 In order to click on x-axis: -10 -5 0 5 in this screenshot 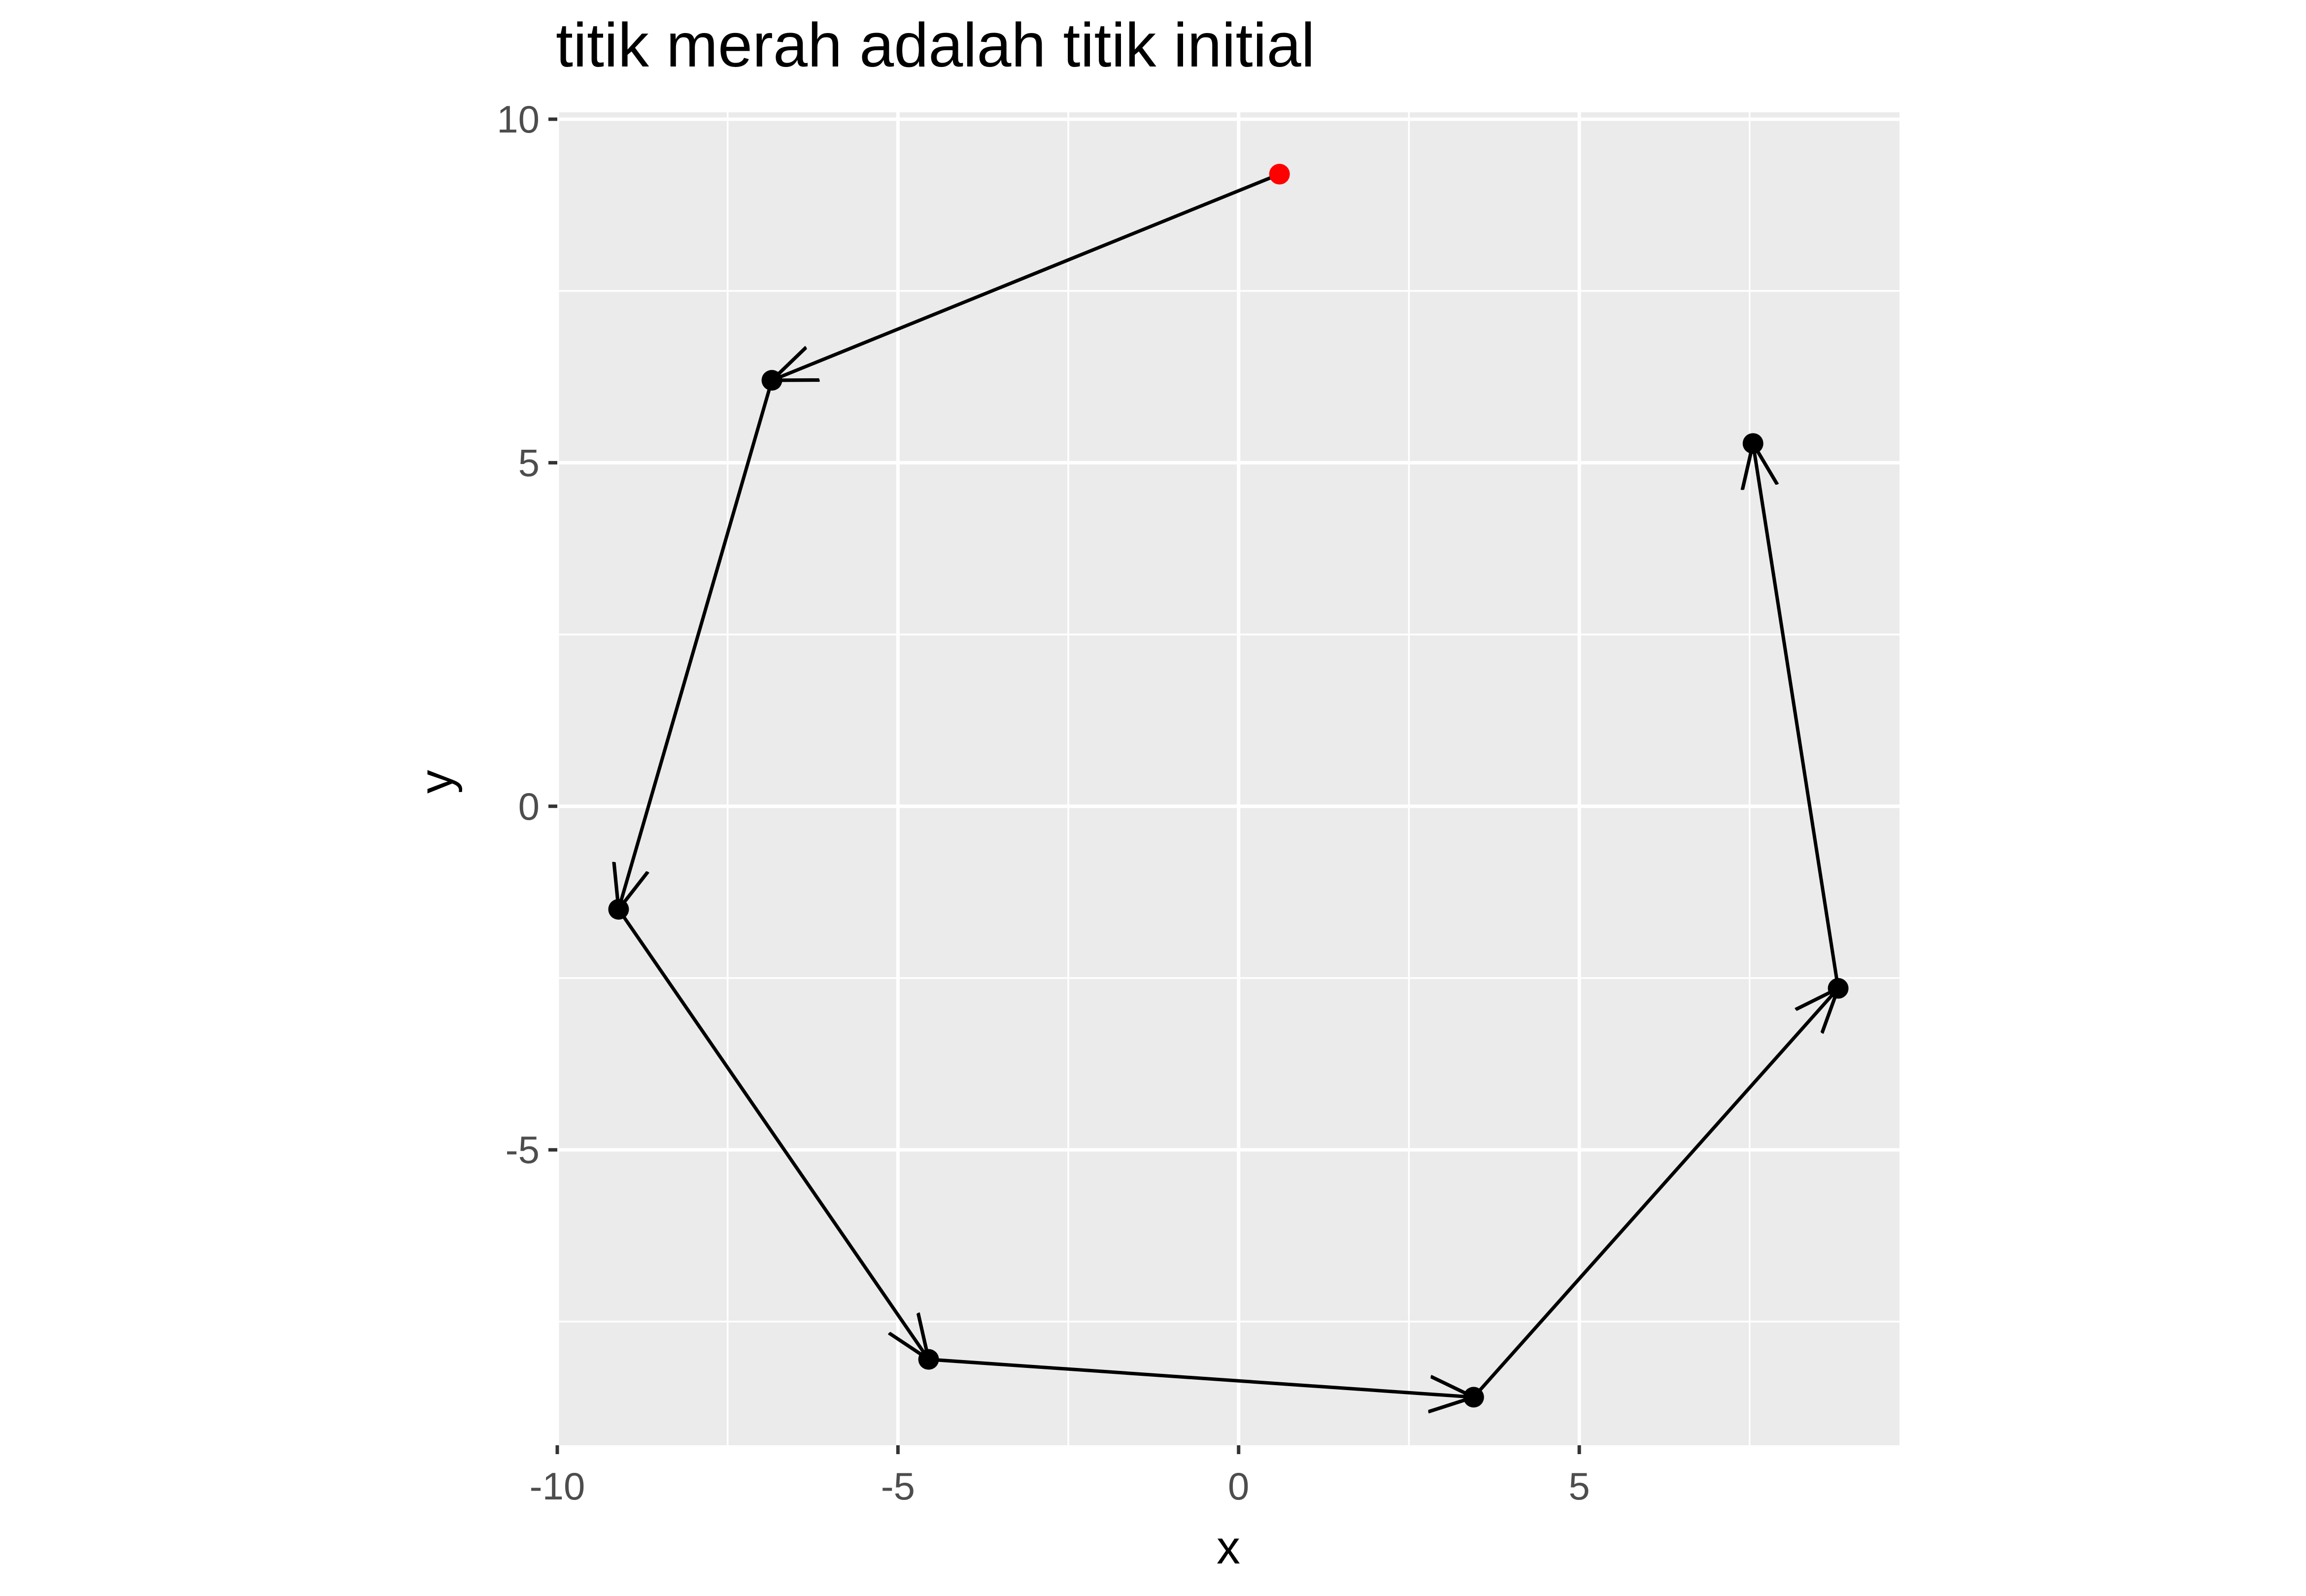, I will do `click(1060, 1477)`.